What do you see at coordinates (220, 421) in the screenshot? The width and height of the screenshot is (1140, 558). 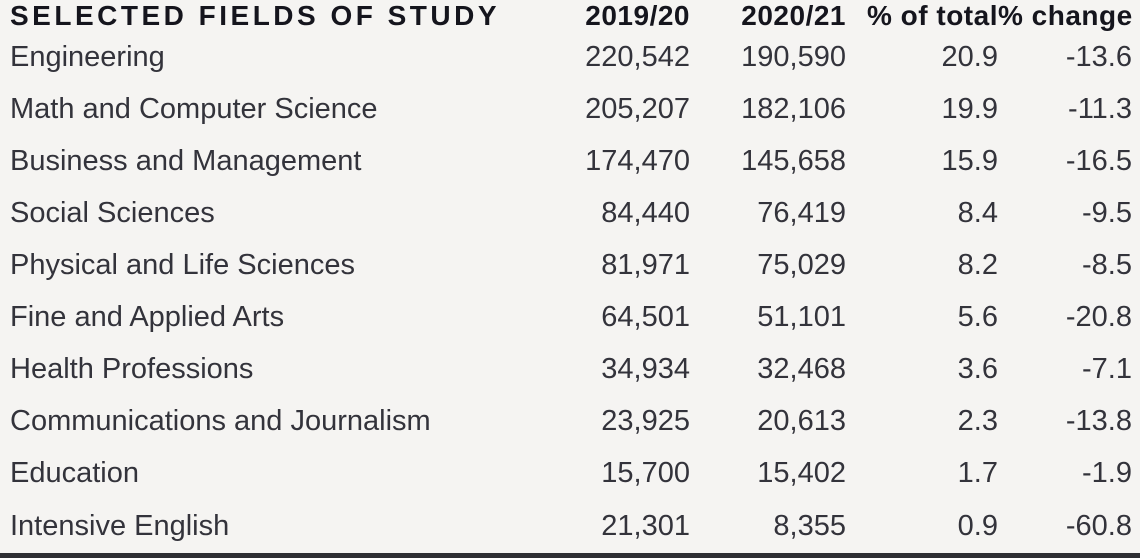 I see `field-name-cell: Communications and Journalism` at bounding box center [220, 421].